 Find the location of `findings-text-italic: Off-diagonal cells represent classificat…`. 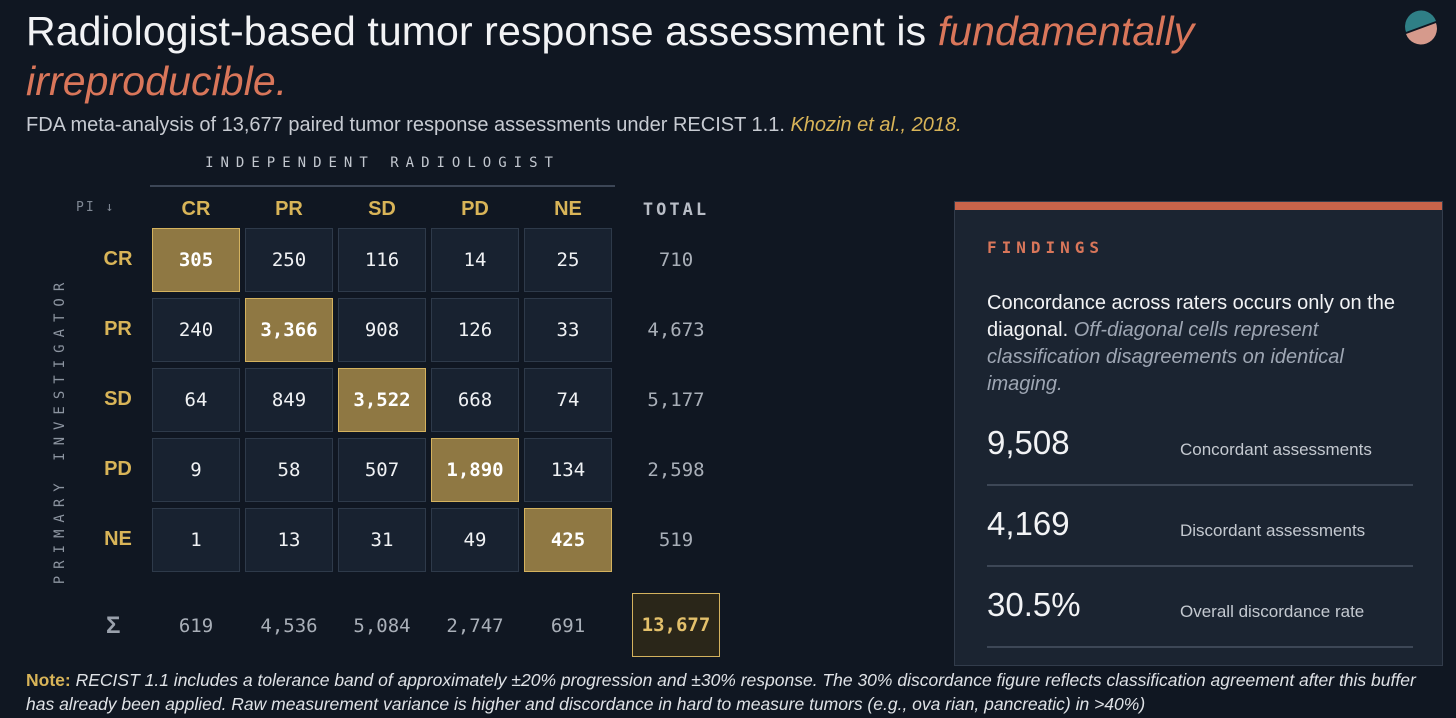

findings-text-italic: Off-diagonal cells represent classificat… is located at coordinates (1165, 357).